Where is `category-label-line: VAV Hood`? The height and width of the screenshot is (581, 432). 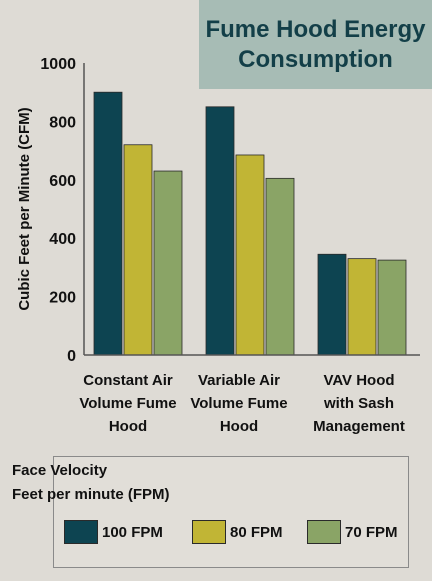
category-label-line: VAV Hood is located at coordinates (359, 380).